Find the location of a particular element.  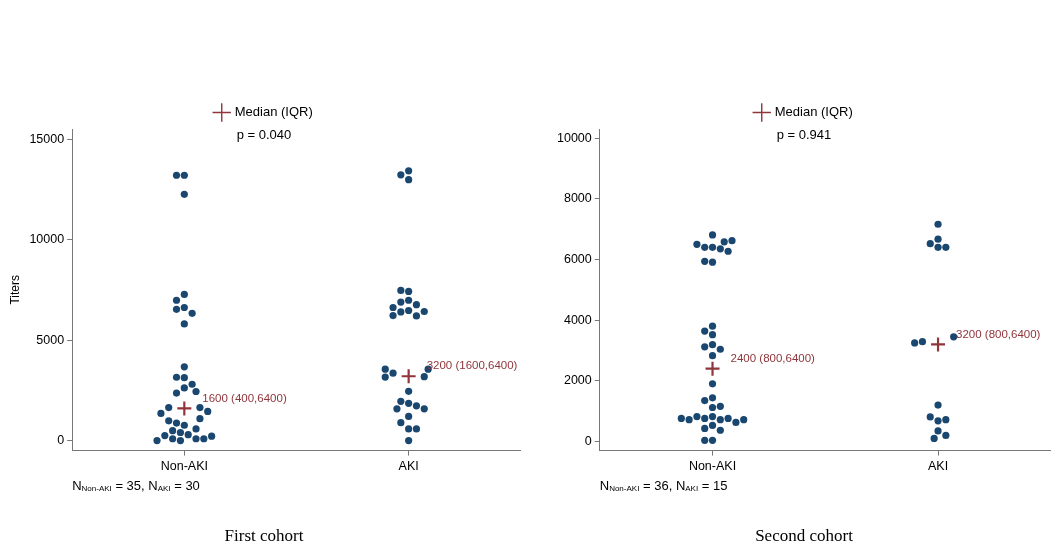

y-tick-label: 15000 is located at coordinates (47, 138).